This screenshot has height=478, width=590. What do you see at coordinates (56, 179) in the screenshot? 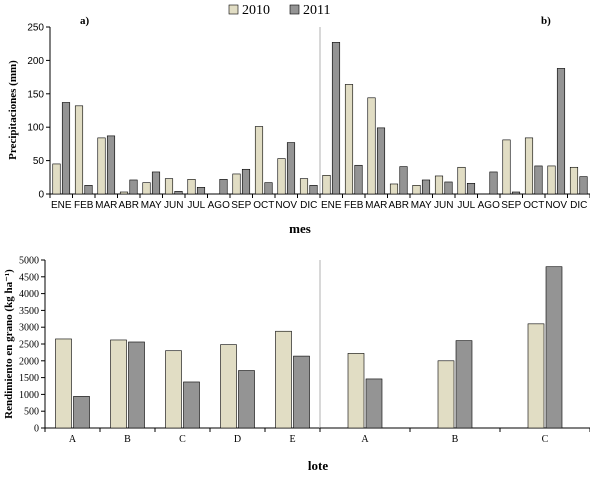
I see `panel-a-bar-2010-ENE` at bounding box center [56, 179].